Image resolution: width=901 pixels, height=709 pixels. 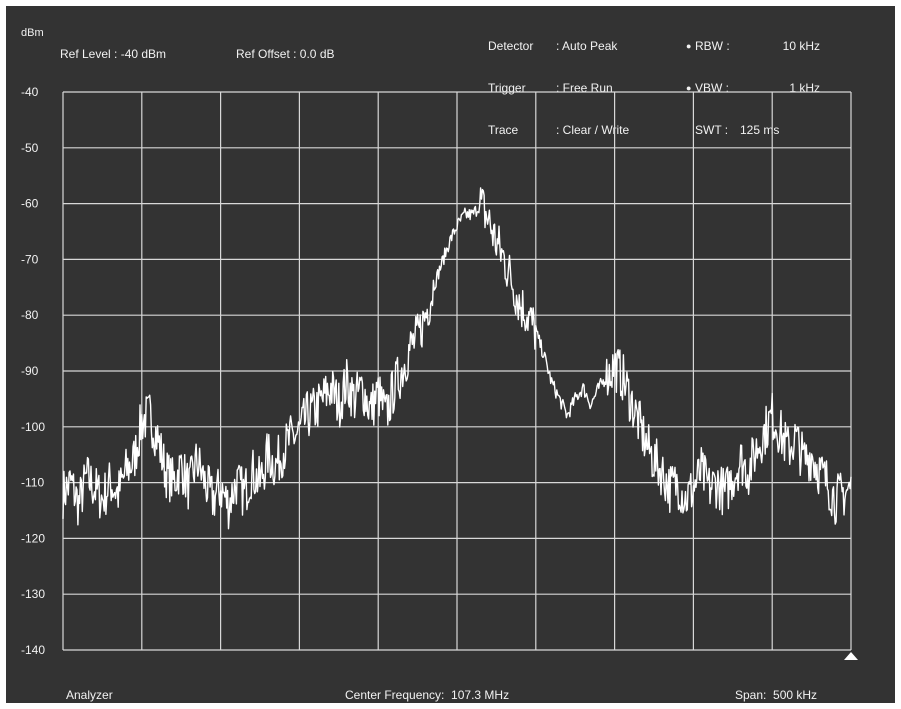 What do you see at coordinates (30, 315) in the screenshot?
I see `y-tick-label: -80` at bounding box center [30, 315].